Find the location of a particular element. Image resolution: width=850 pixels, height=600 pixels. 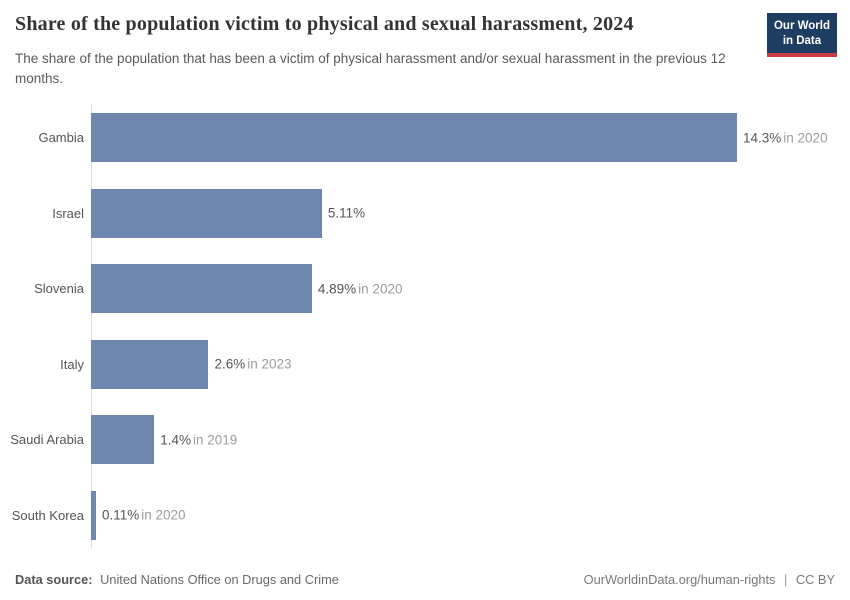

value-year: in 2019 is located at coordinates (215, 440).